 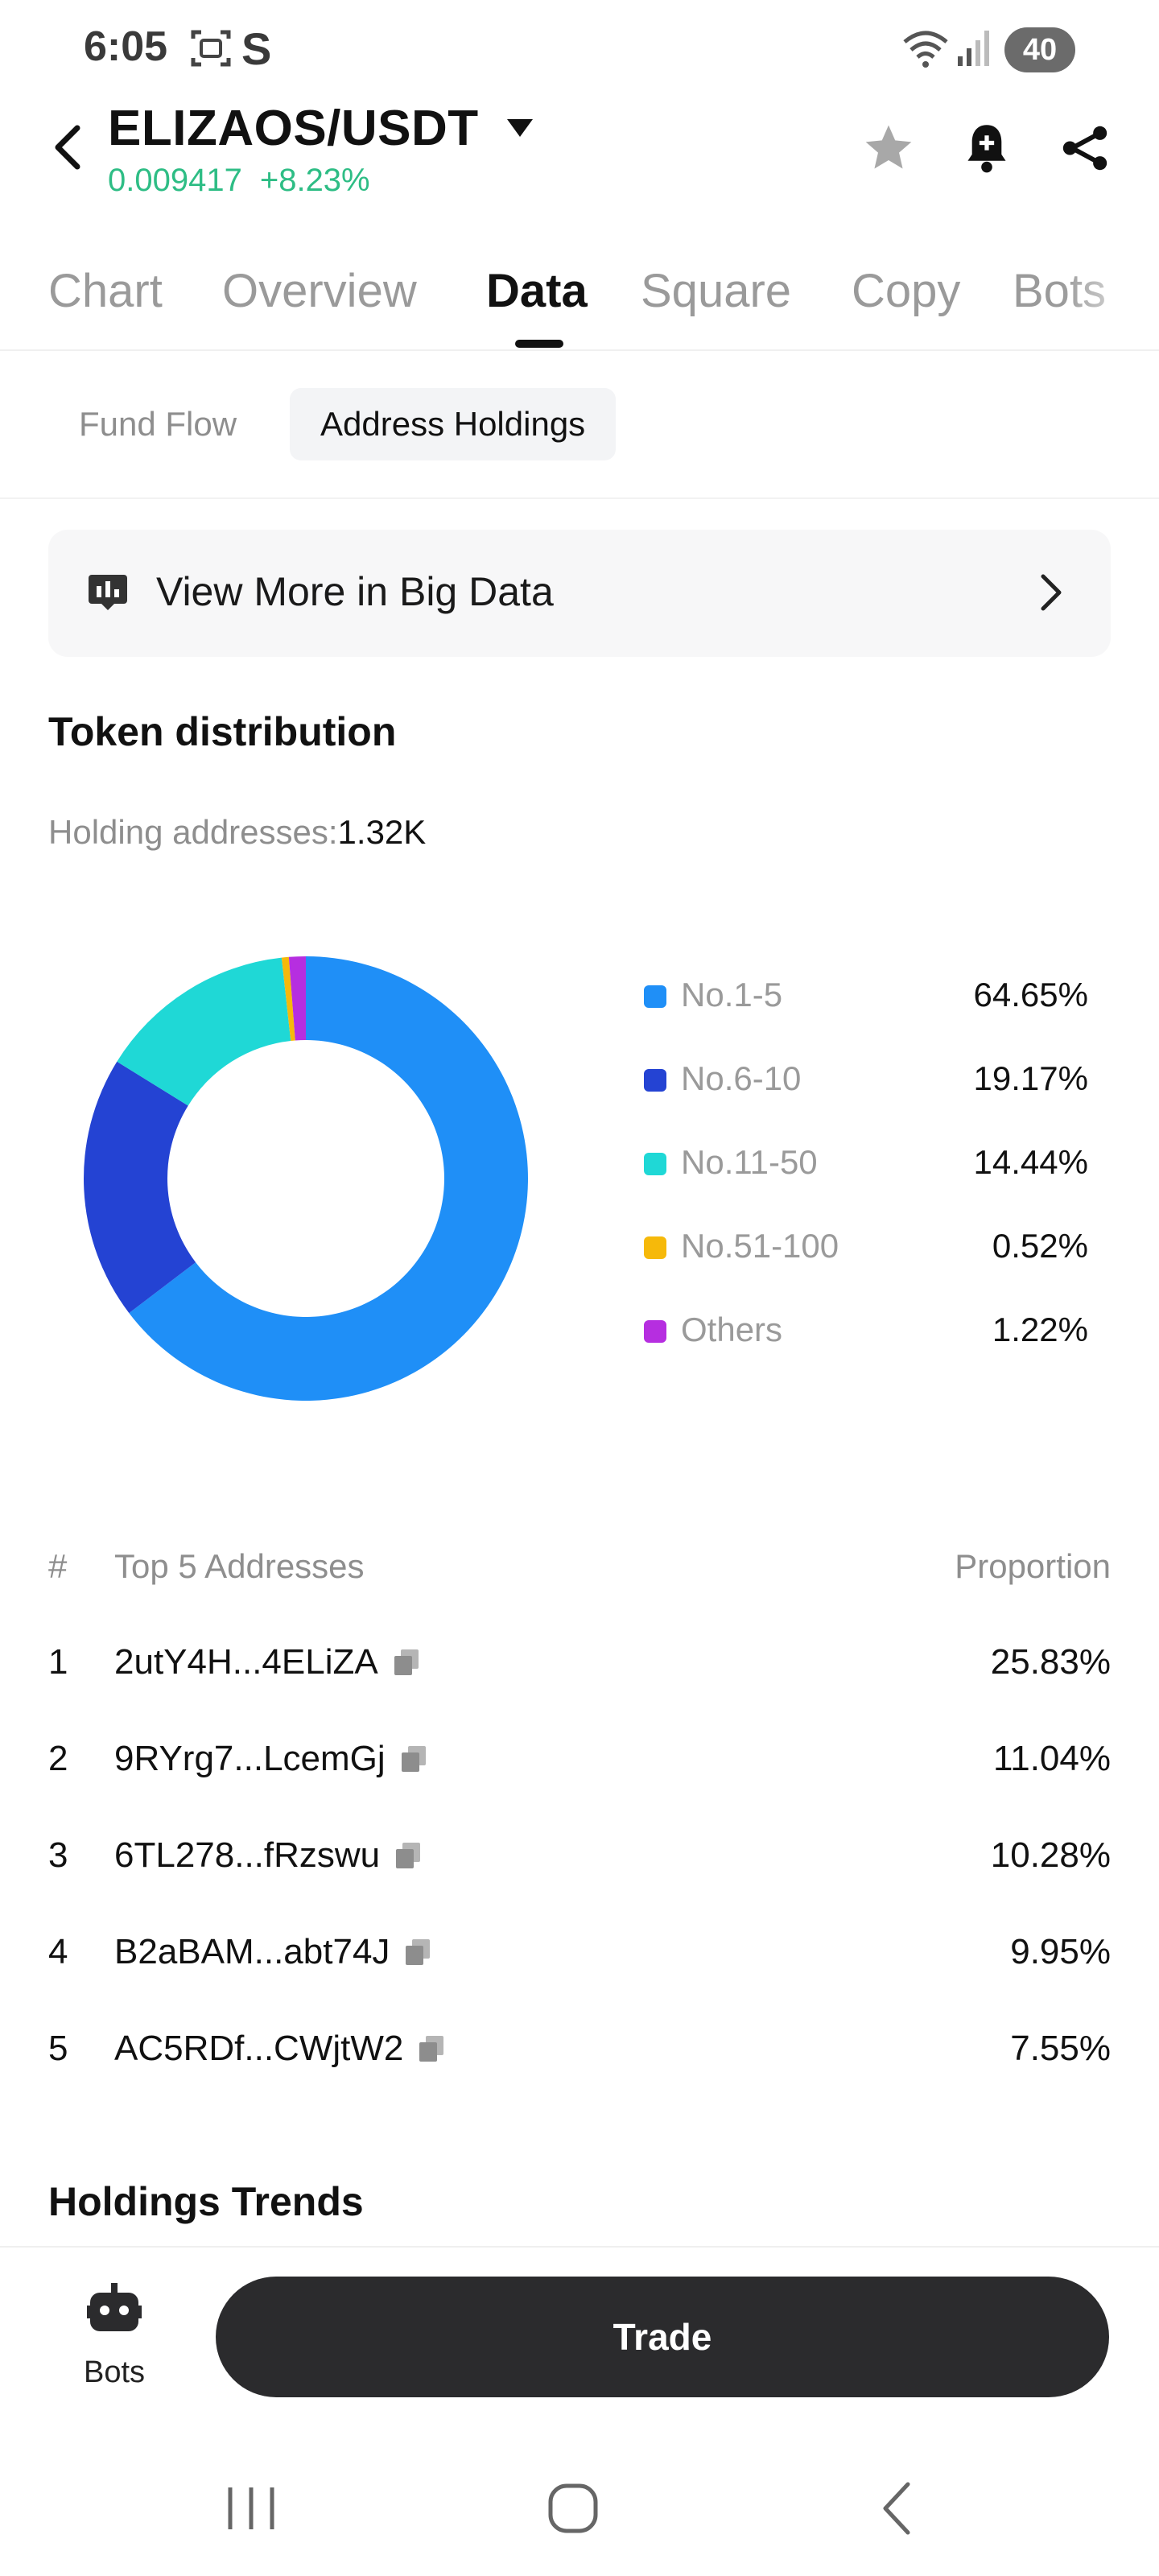 I want to click on tab-square: Square, so click(x=716, y=291).